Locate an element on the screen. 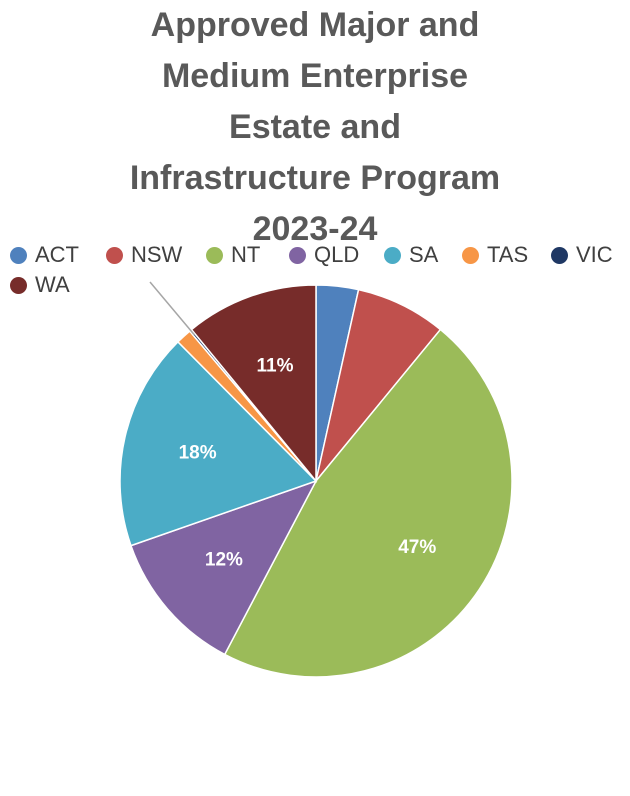 This screenshot has height=796, width=630. data-label-wa: 11% is located at coordinates (275, 366).